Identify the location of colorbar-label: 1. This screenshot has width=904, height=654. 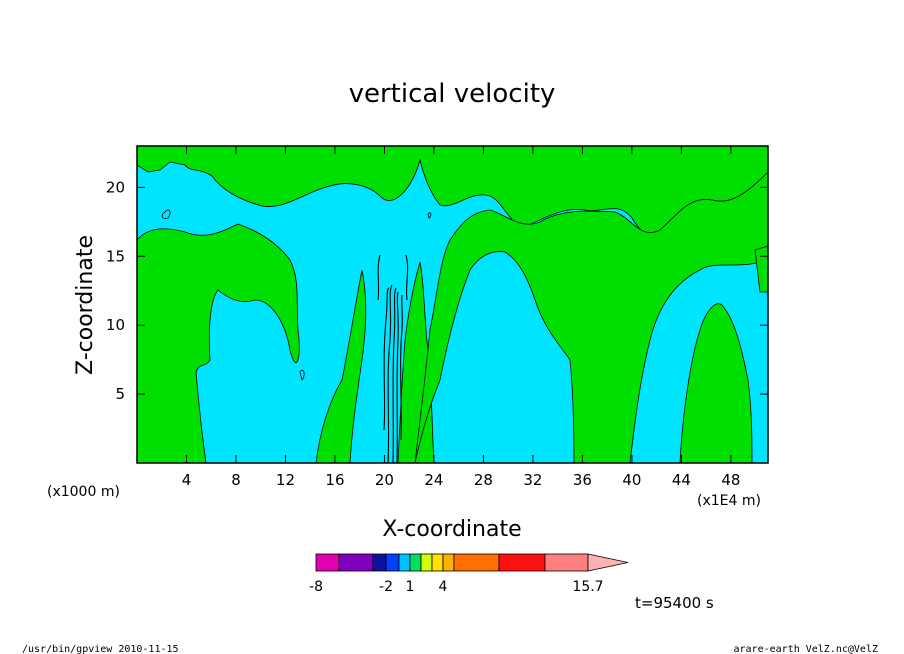
(410, 587).